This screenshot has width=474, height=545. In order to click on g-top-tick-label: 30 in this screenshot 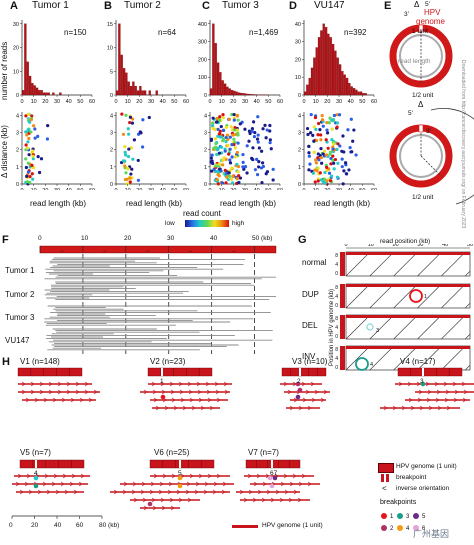, I will do `click(420, 246)`.